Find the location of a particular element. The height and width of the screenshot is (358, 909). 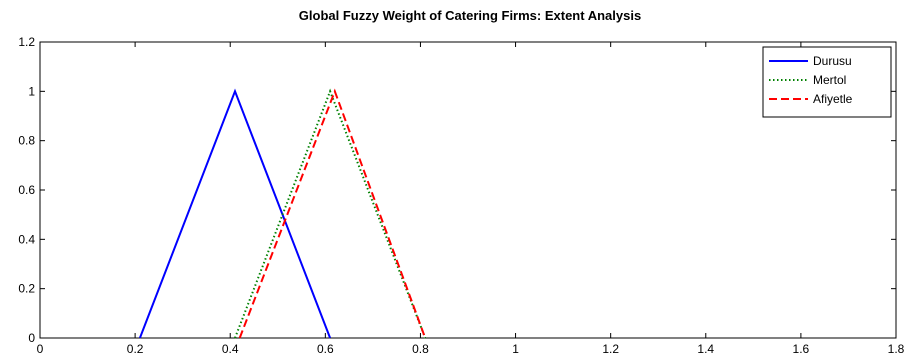

x-tick-label: 1 is located at coordinates (515, 349).